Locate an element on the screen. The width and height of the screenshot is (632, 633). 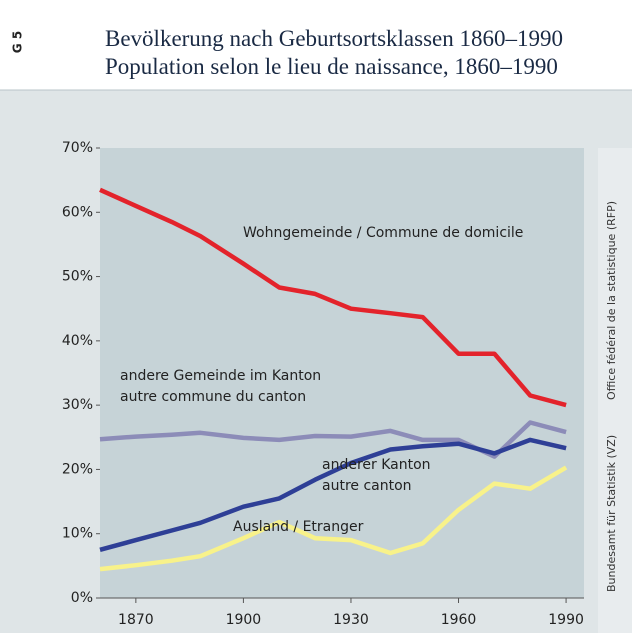
x-tick-label: 1900 is located at coordinates (244, 620).